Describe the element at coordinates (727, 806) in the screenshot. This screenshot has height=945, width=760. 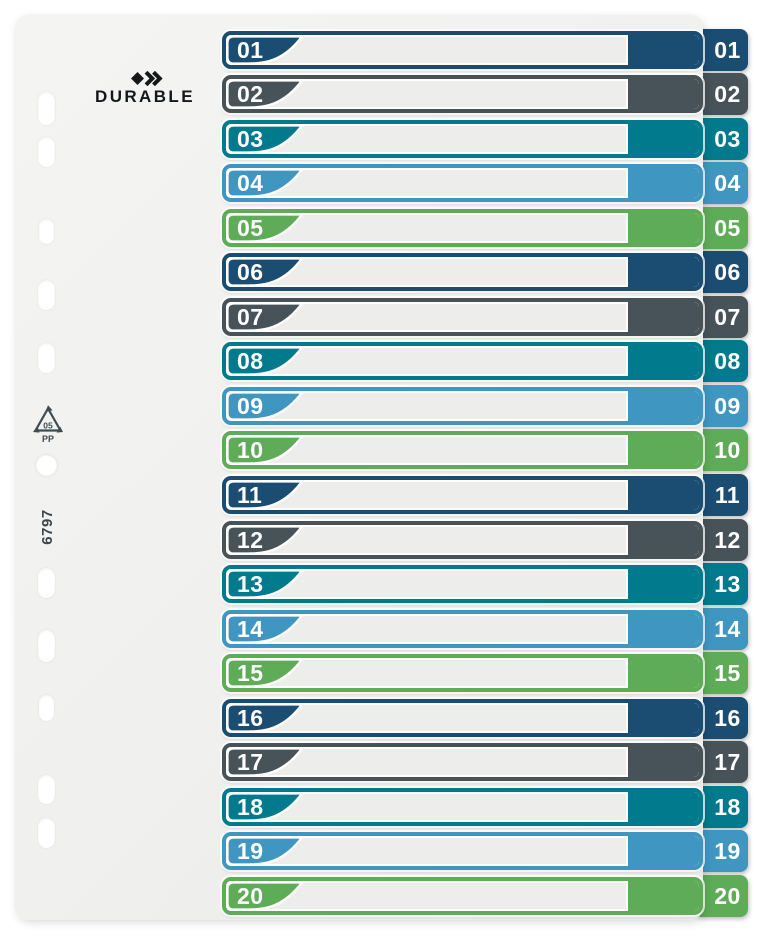
I see `divider-tab-number: 18` at that location.